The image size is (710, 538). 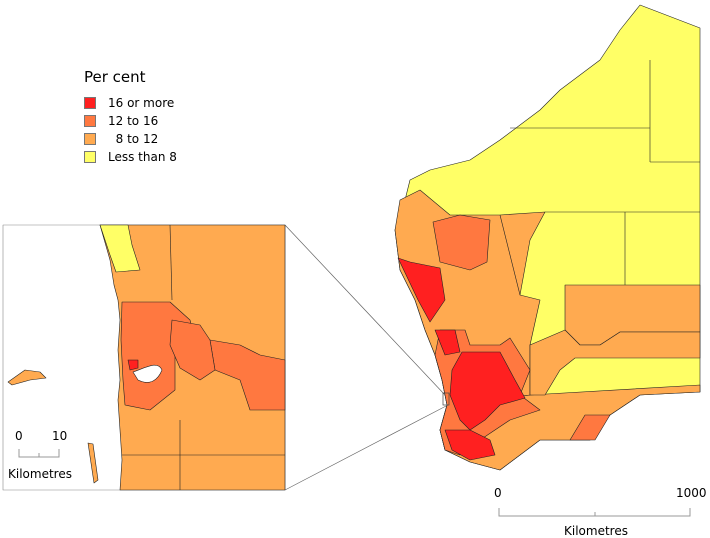 I want to click on inset-river, so click(x=147, y=373).